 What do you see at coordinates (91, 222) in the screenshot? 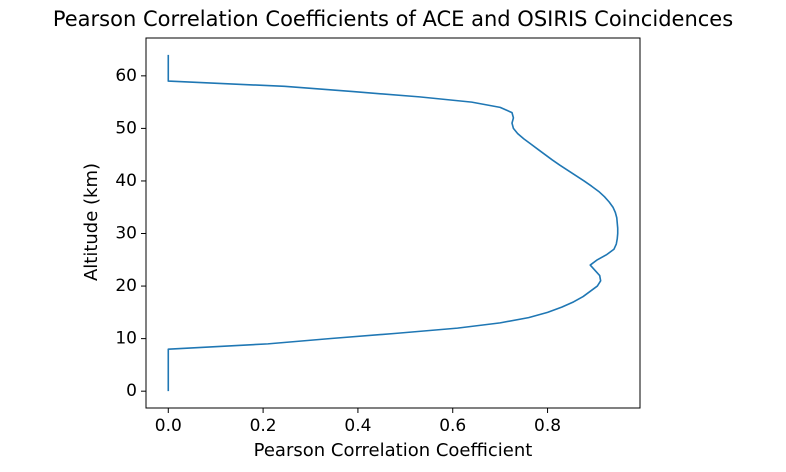
I see `y-axis-label: Altitude (km)` at bounding box center [91, 222].